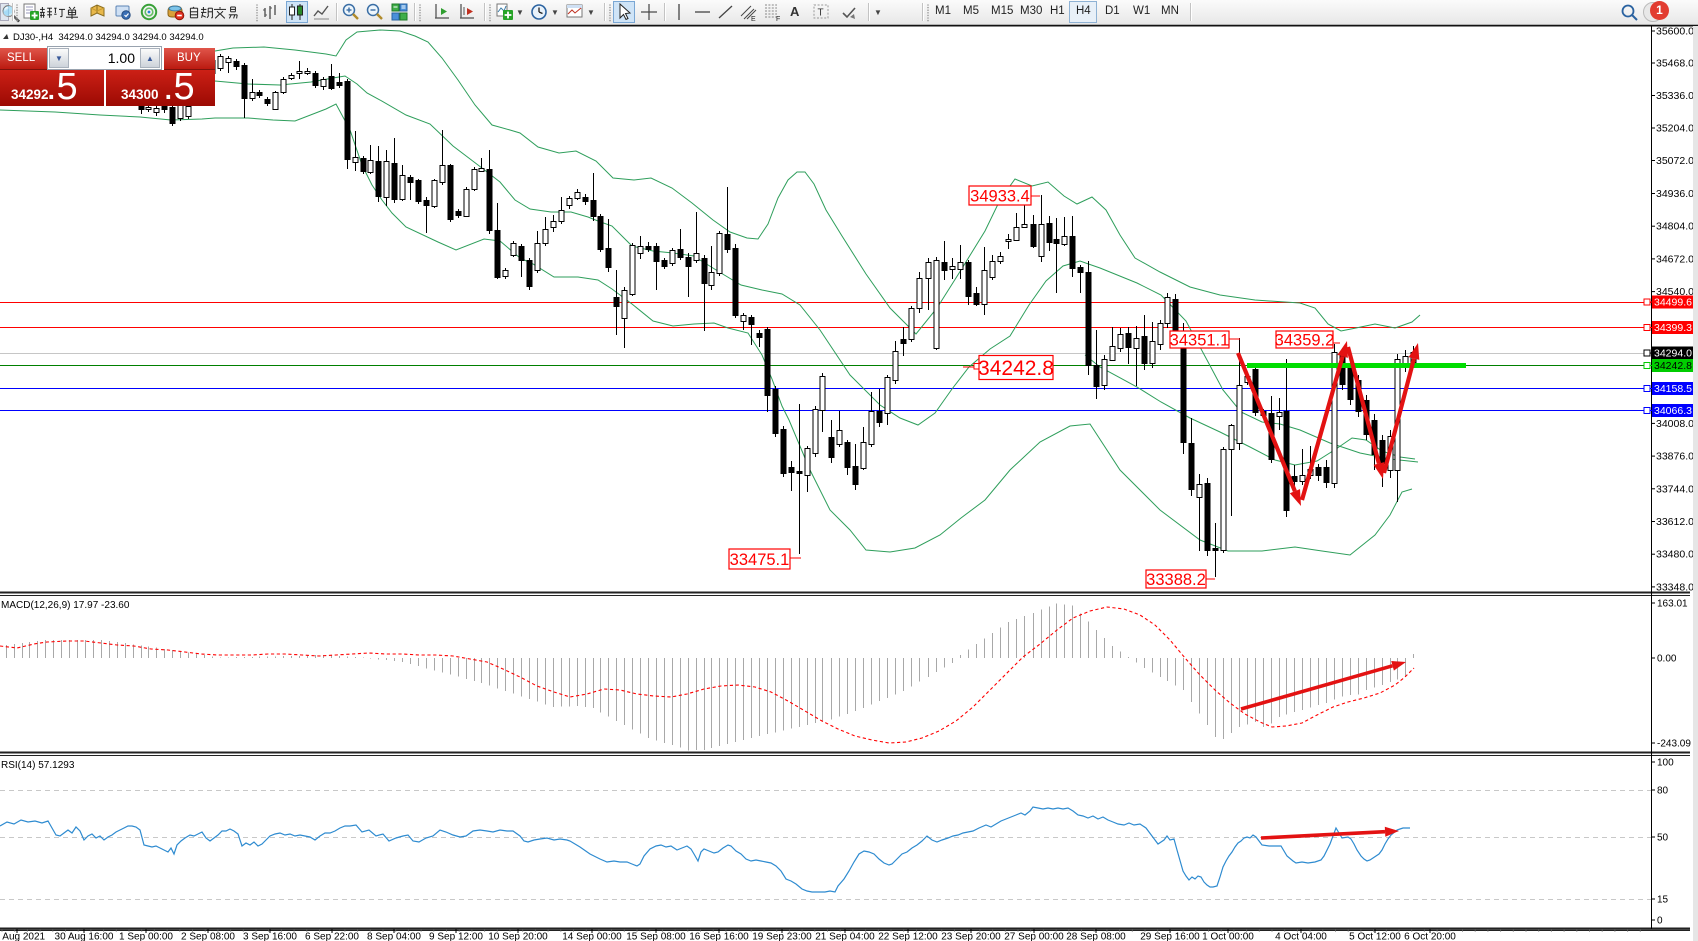 This screenshot has width=1698, height=941. Describe the element at coordinates (1675, 96) in the screenshot. I see `svg-text: 35336.0` at that location.